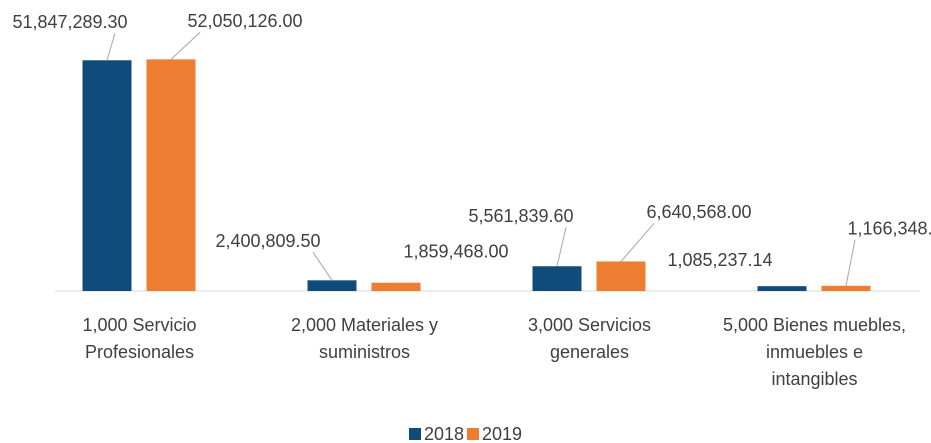 The width and height of the screenshot is (931, 443). I want to click on legend-label: 2019, so click(502, 433).